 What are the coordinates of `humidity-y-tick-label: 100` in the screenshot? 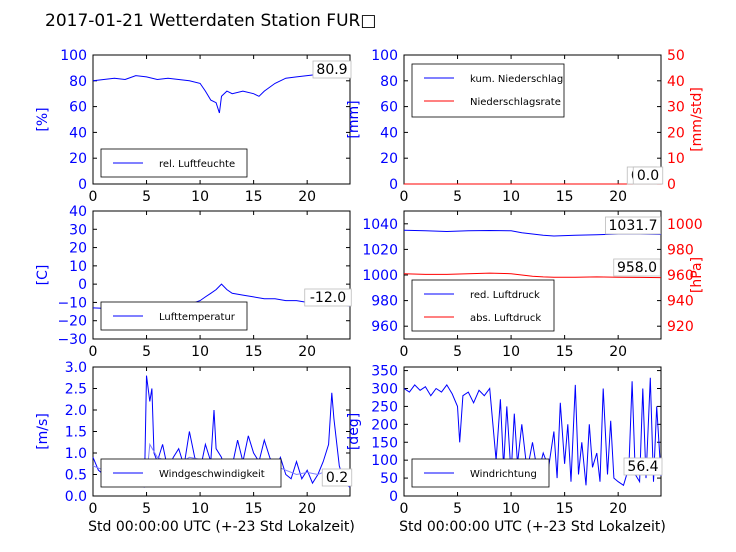 It's located at (73, 56).